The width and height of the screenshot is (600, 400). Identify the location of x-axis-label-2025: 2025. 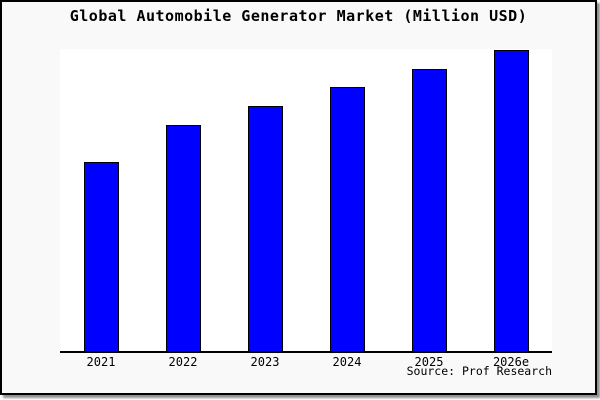
(429, 362).